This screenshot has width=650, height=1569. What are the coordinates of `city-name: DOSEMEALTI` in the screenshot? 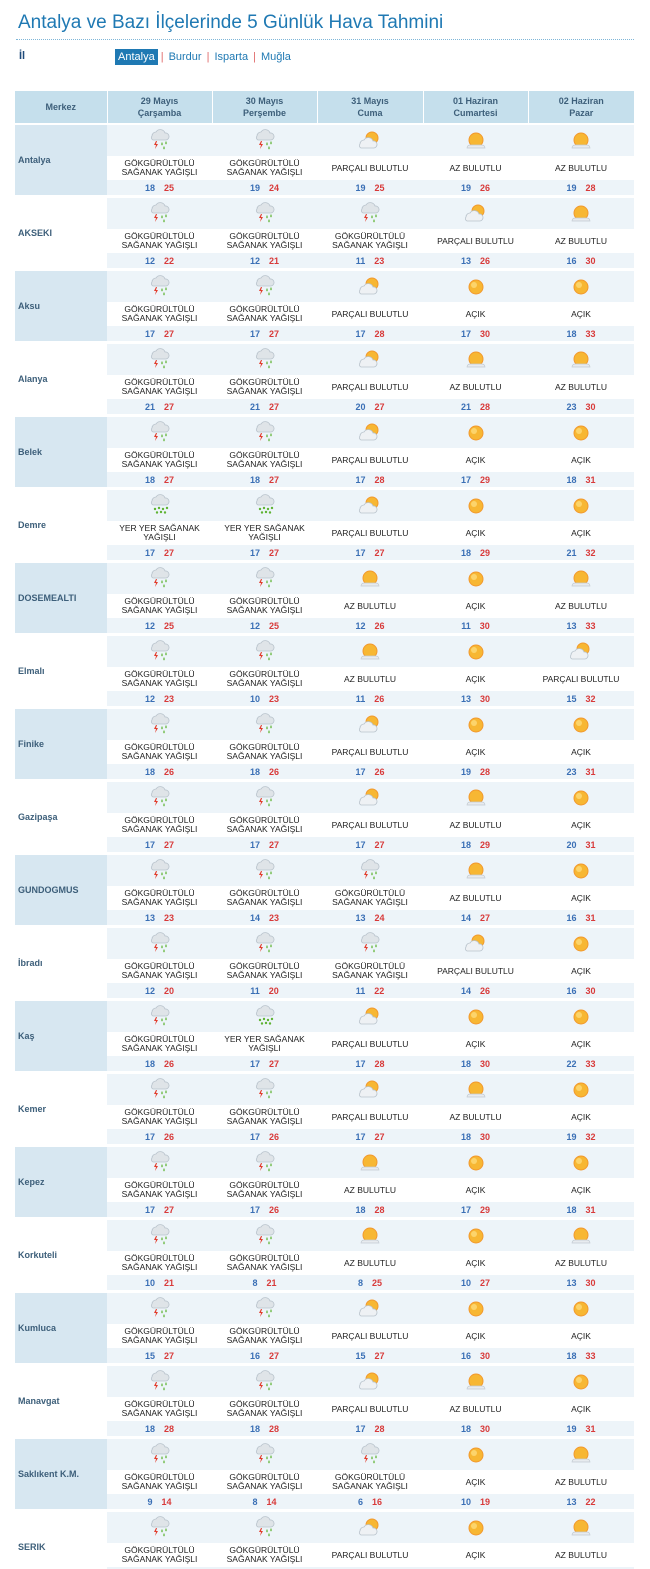 It's located at (61, 598).